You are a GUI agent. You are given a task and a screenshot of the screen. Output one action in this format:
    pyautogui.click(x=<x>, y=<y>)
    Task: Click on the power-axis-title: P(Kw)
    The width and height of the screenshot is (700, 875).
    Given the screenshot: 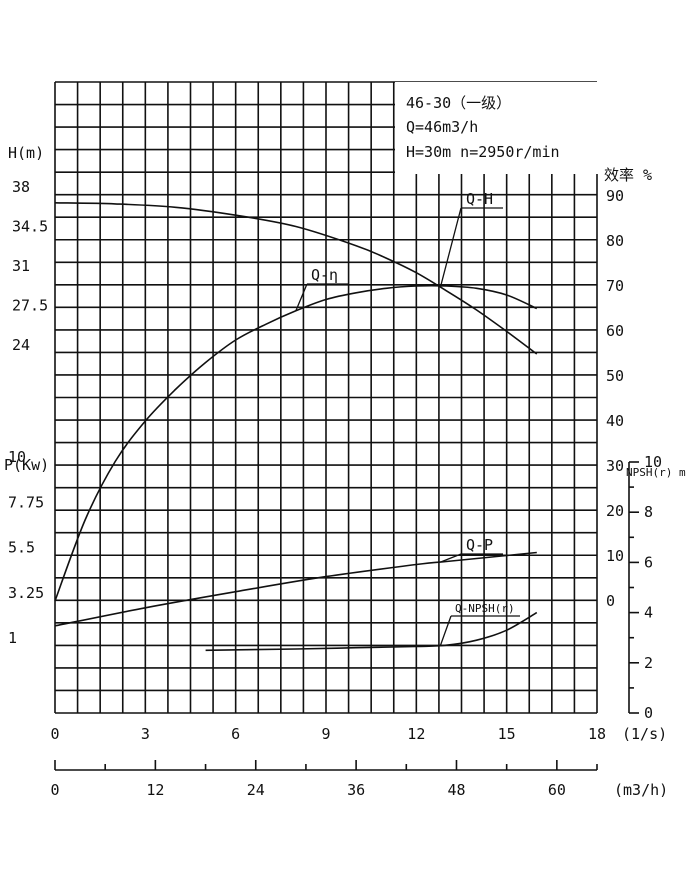 What is the action you would take?
    pyautogui.click(x=26, y=465)
    